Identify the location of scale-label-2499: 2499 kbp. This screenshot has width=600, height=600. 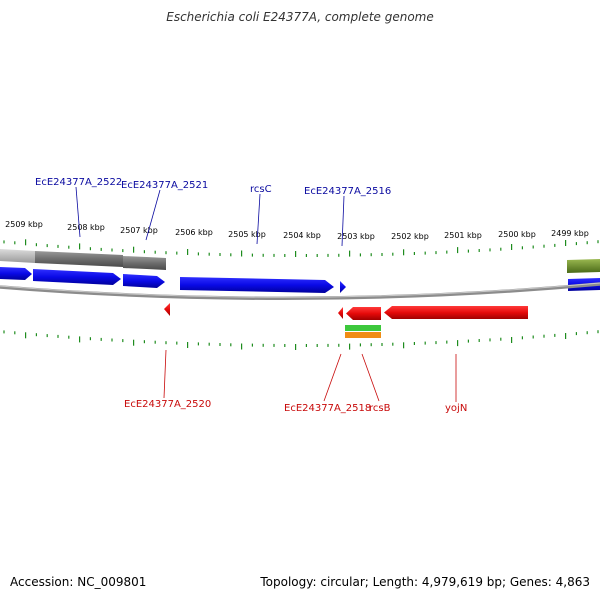
(570, 233).